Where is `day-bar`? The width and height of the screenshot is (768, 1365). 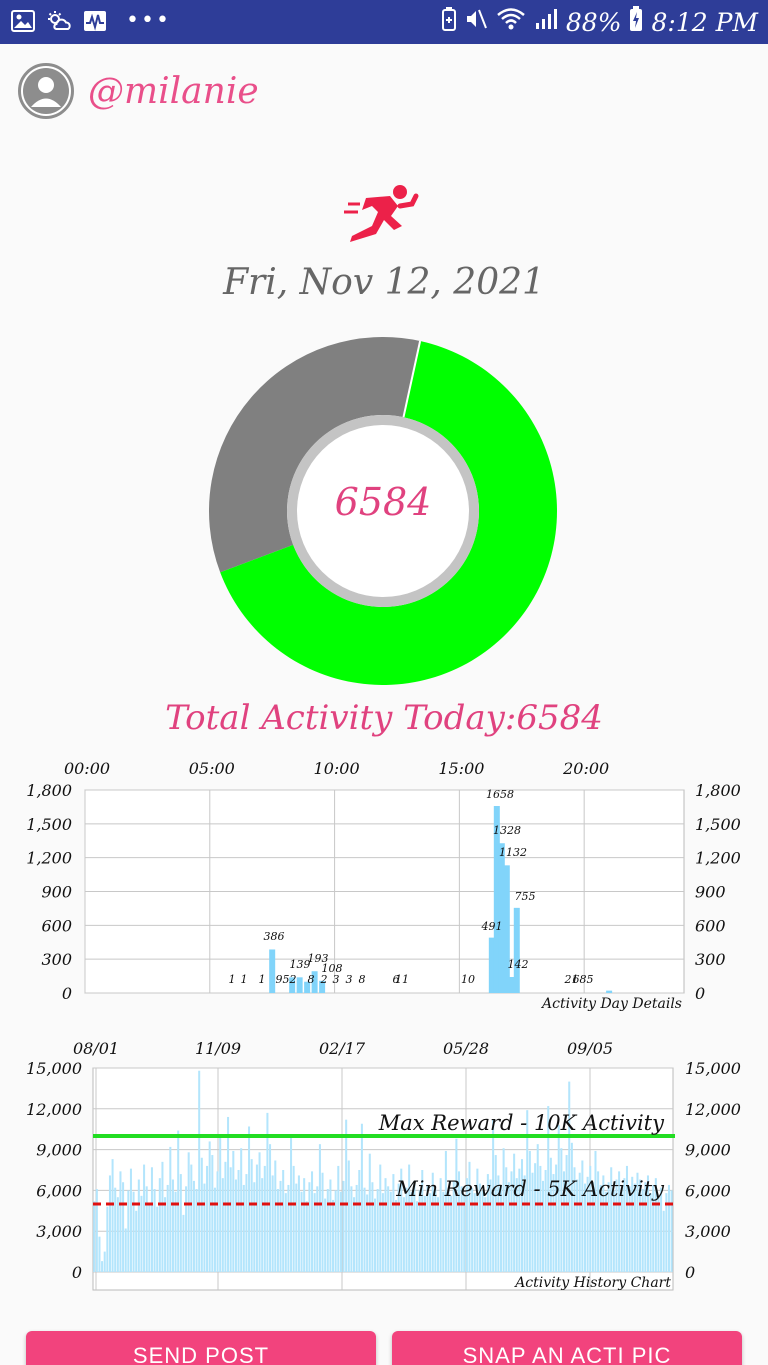 day-bar is located at coordinates (511, 984).